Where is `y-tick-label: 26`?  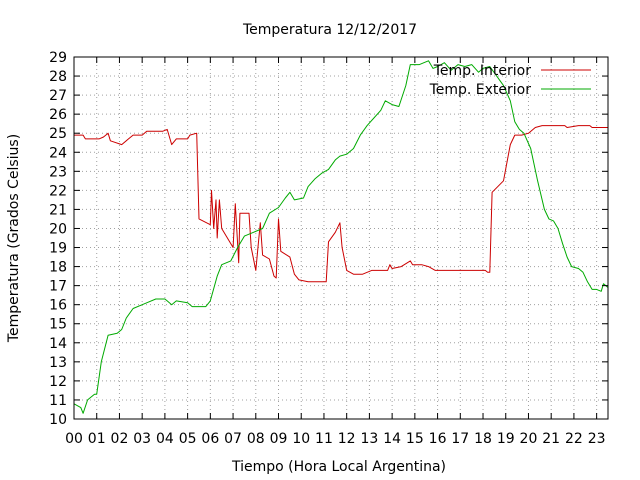 y-tick-label: 26 is located at coordinates (58, 115).